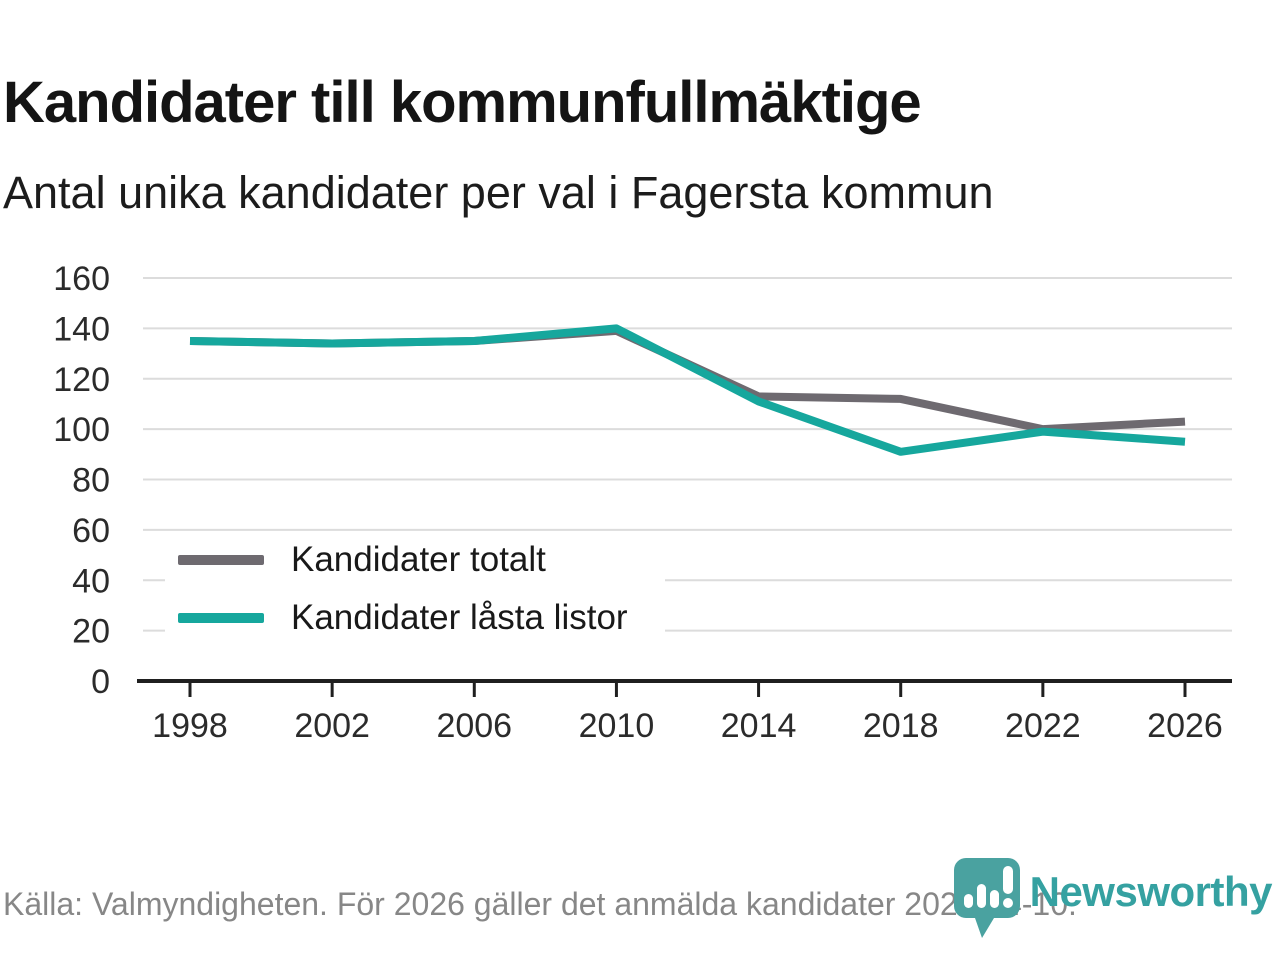 The image size is (1280, 960). What do you see at coordinates (901, 726) in the screenshot?
I see `svg-text: 2018` at bounding box center [901, 726].